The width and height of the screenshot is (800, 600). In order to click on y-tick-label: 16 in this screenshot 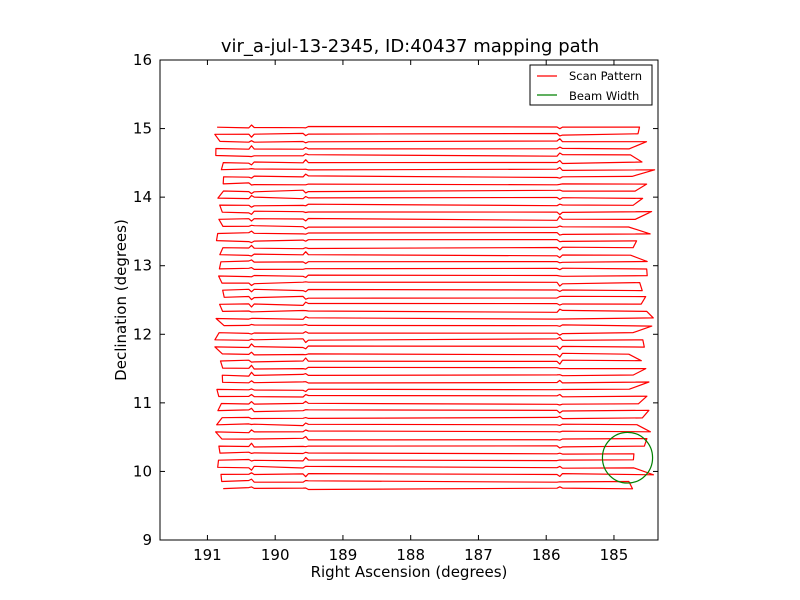, I will do `click(142, 60)`.